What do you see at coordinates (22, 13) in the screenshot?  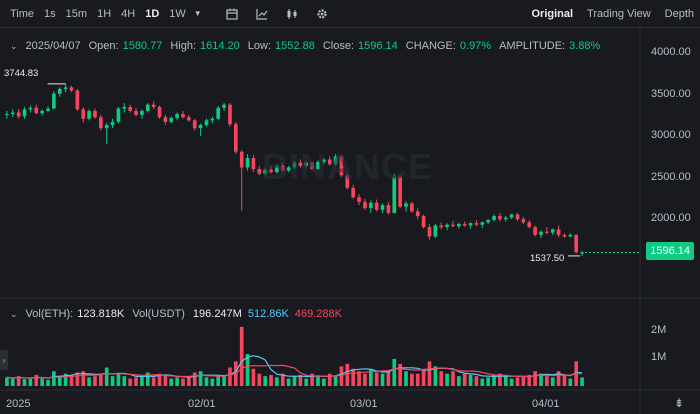 I see `interval-time: Time` at bounding box center [22, 13].